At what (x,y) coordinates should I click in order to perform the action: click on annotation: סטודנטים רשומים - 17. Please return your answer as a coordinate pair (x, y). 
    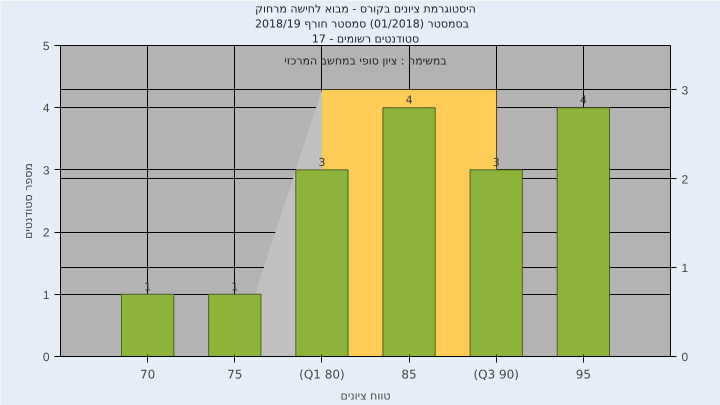
    Looking at the image, I should click on (366, 39).